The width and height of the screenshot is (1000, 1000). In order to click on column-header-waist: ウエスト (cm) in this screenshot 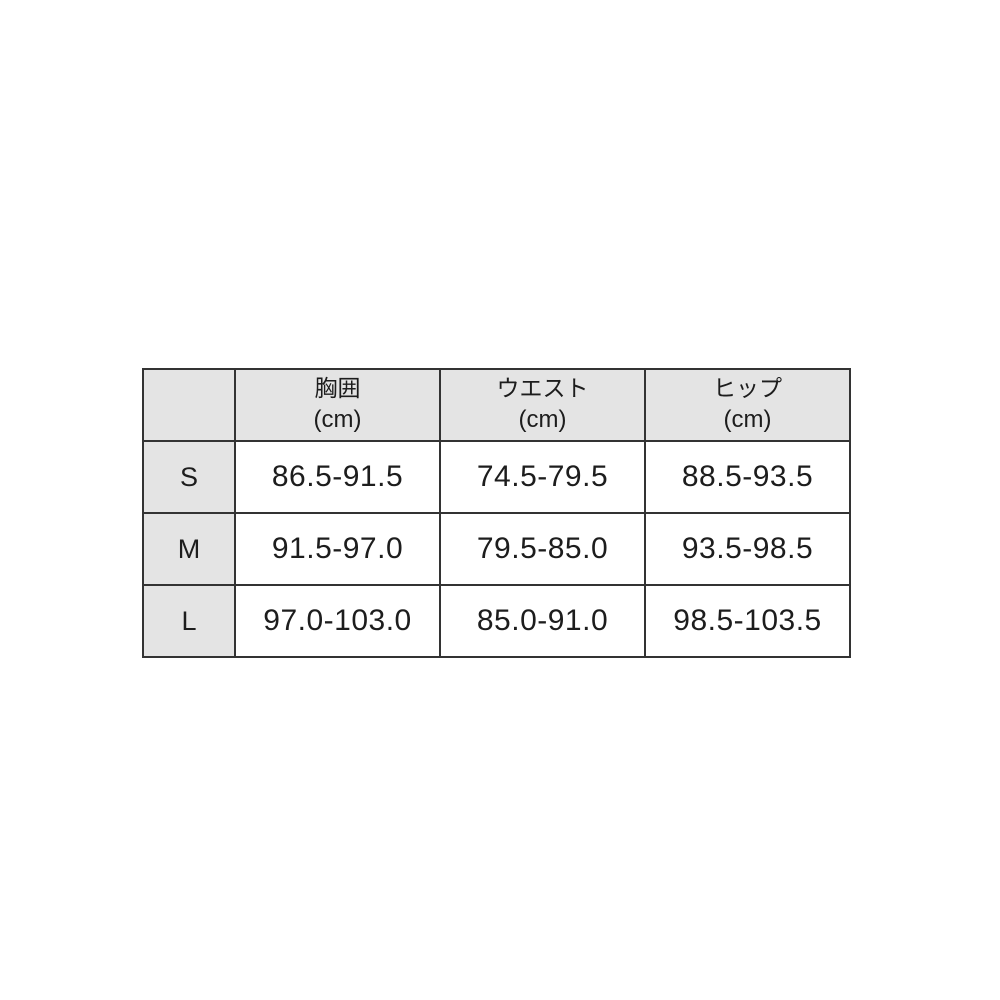, I will do `click(542, 405)`.